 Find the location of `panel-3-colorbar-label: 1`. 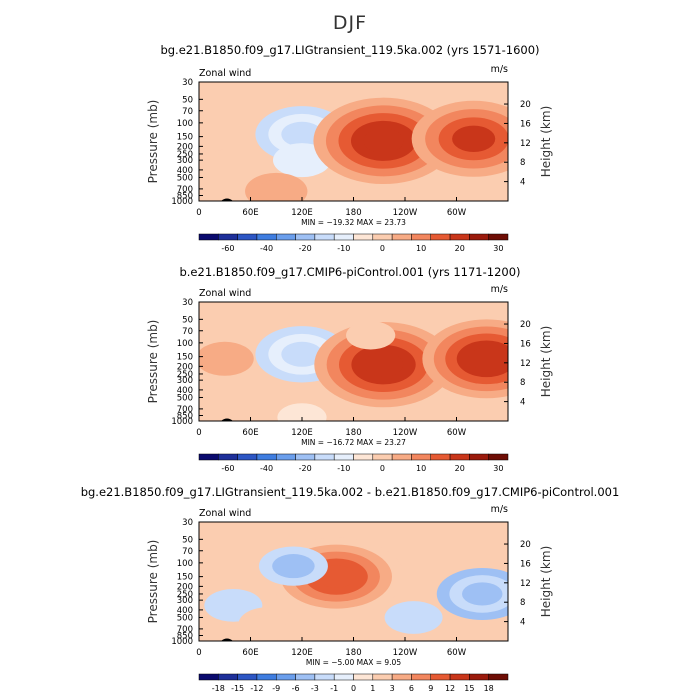

panel-3-colorbar-label: 1 is located at coordinates (372, 688).